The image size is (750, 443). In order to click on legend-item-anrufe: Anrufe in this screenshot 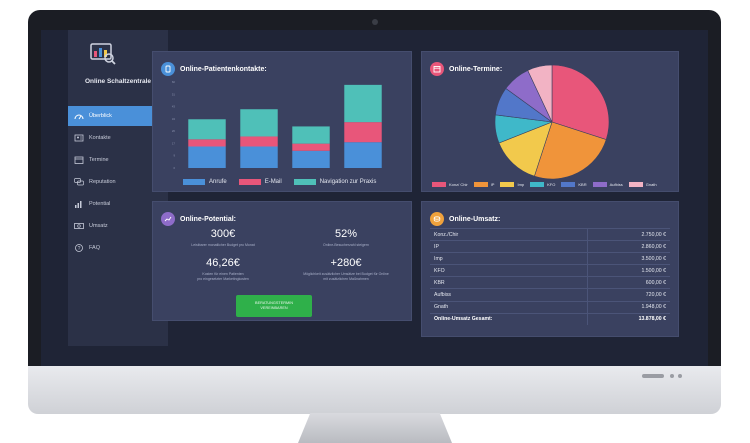, I will do `click(205, 182)`.